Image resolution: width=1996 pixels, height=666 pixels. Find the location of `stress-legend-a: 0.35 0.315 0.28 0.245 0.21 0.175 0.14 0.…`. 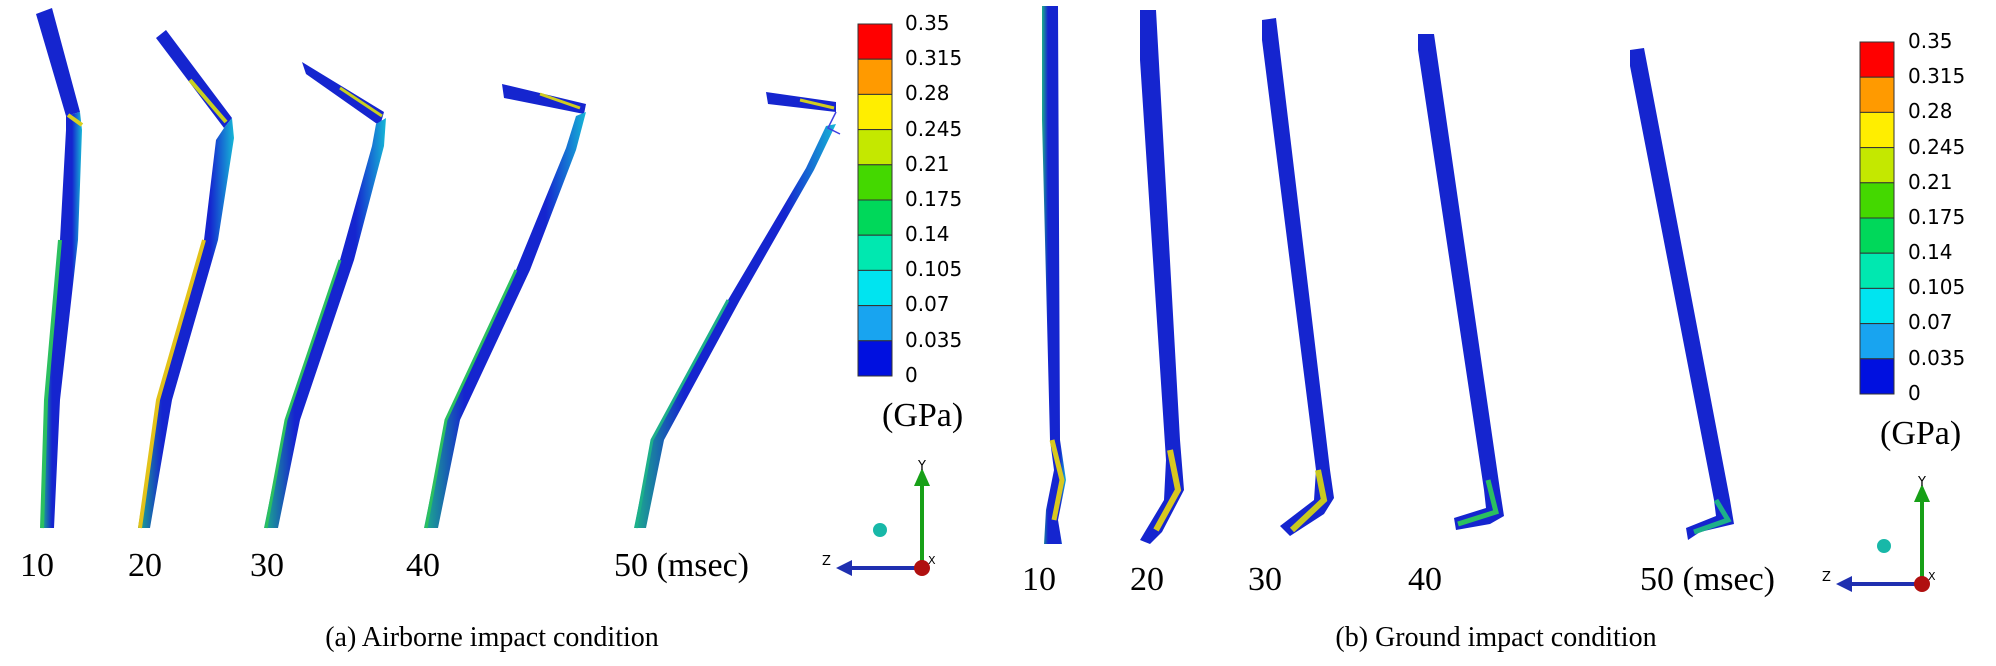

stress-legend-a: 0.35 0.315 0.28 0.245 0.21 0.175 0.14 0.… is located at coordinates (910, 222).